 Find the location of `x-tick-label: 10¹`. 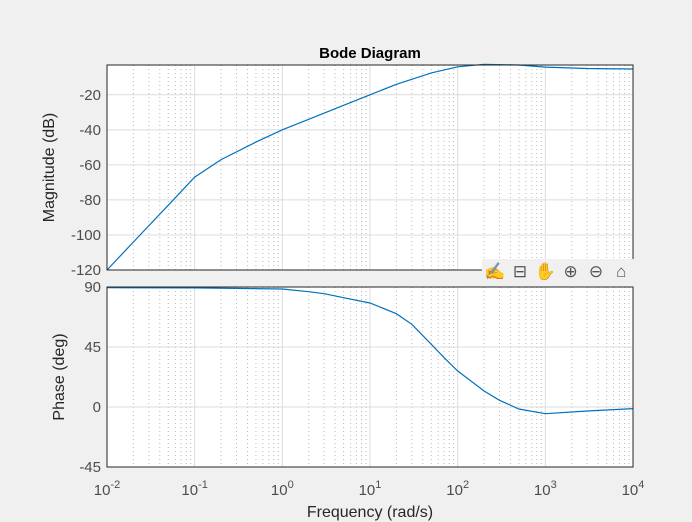

x-tick-label: 10¹ is located at coordinates (370, 489).